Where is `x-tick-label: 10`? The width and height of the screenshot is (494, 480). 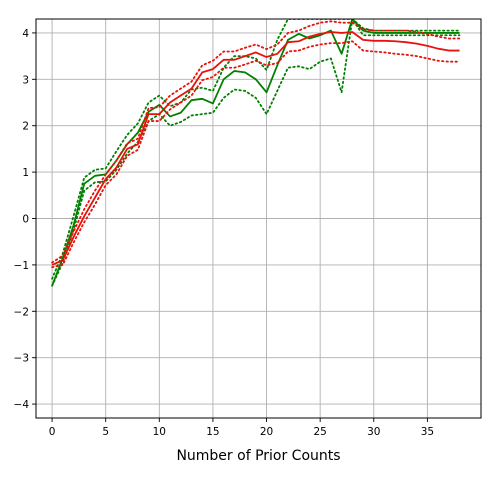
x-tick-label: 10 is located at coordinates (159, 432).